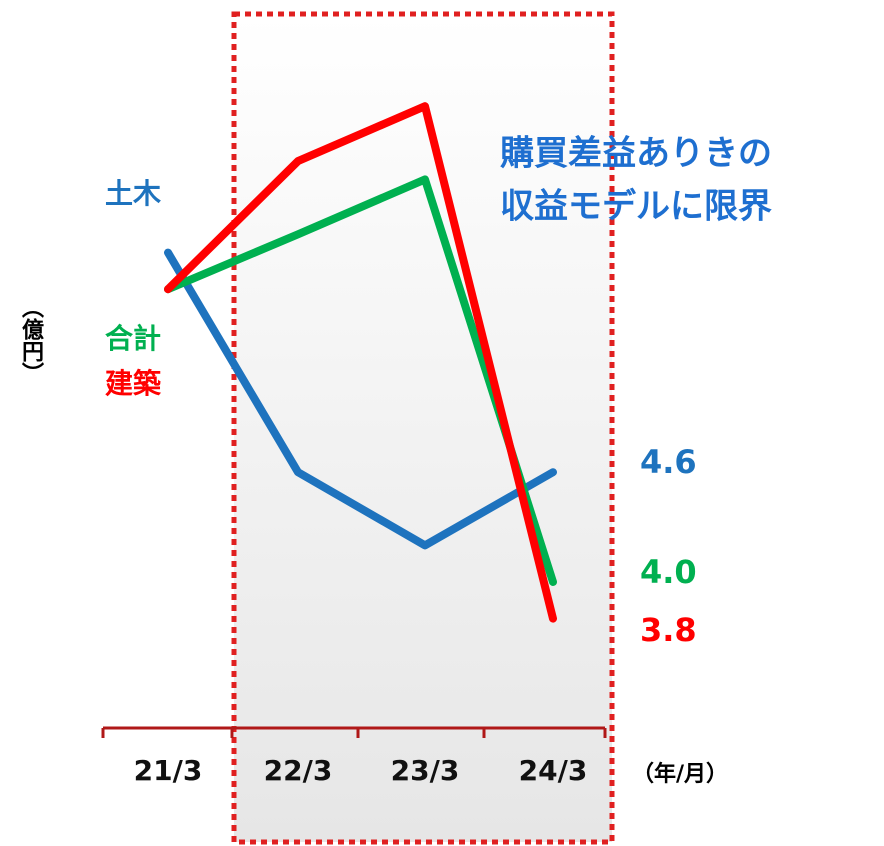  Describe the element at coordinates (133, 338) in the screenshot. I see `legend-label: 合計` at that location.